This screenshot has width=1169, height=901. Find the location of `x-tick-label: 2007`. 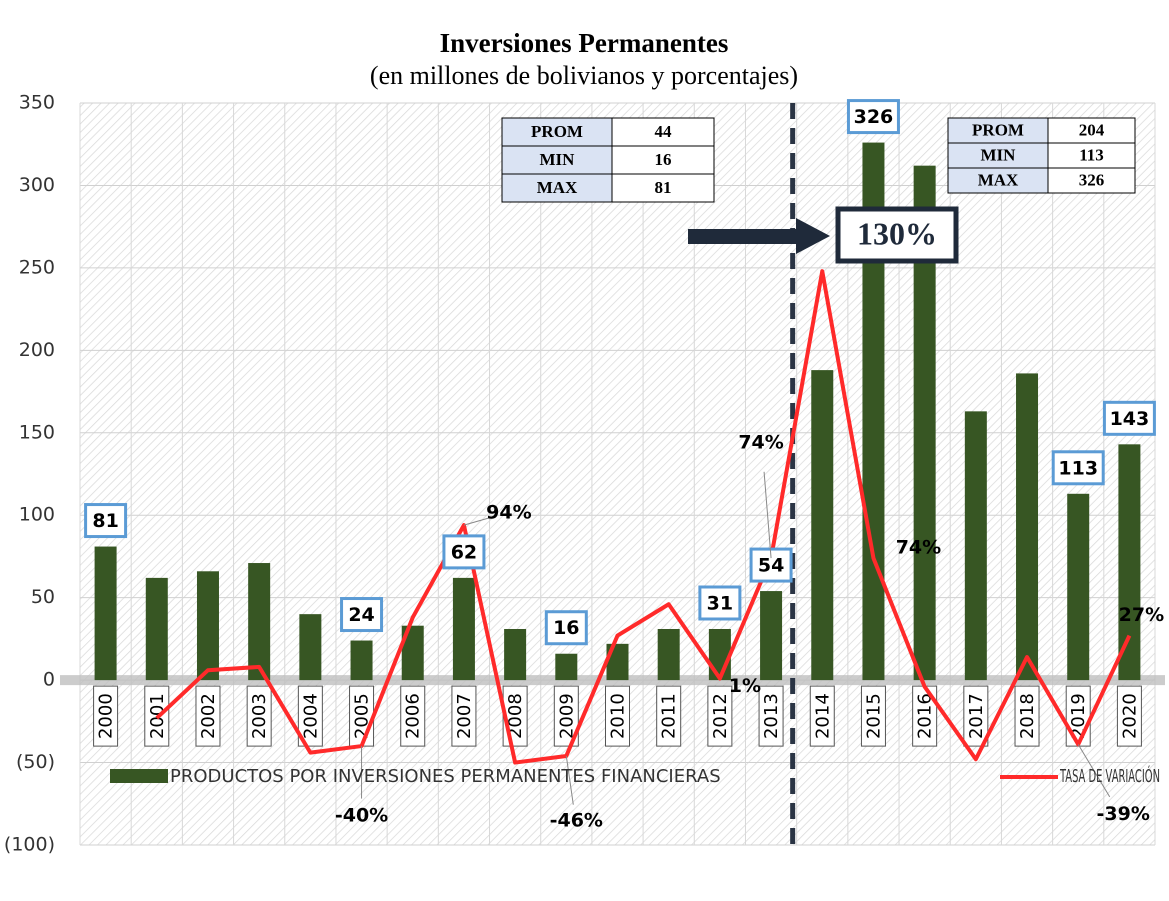

x-tick-label: 2007 is located at coordinates (464, 716).